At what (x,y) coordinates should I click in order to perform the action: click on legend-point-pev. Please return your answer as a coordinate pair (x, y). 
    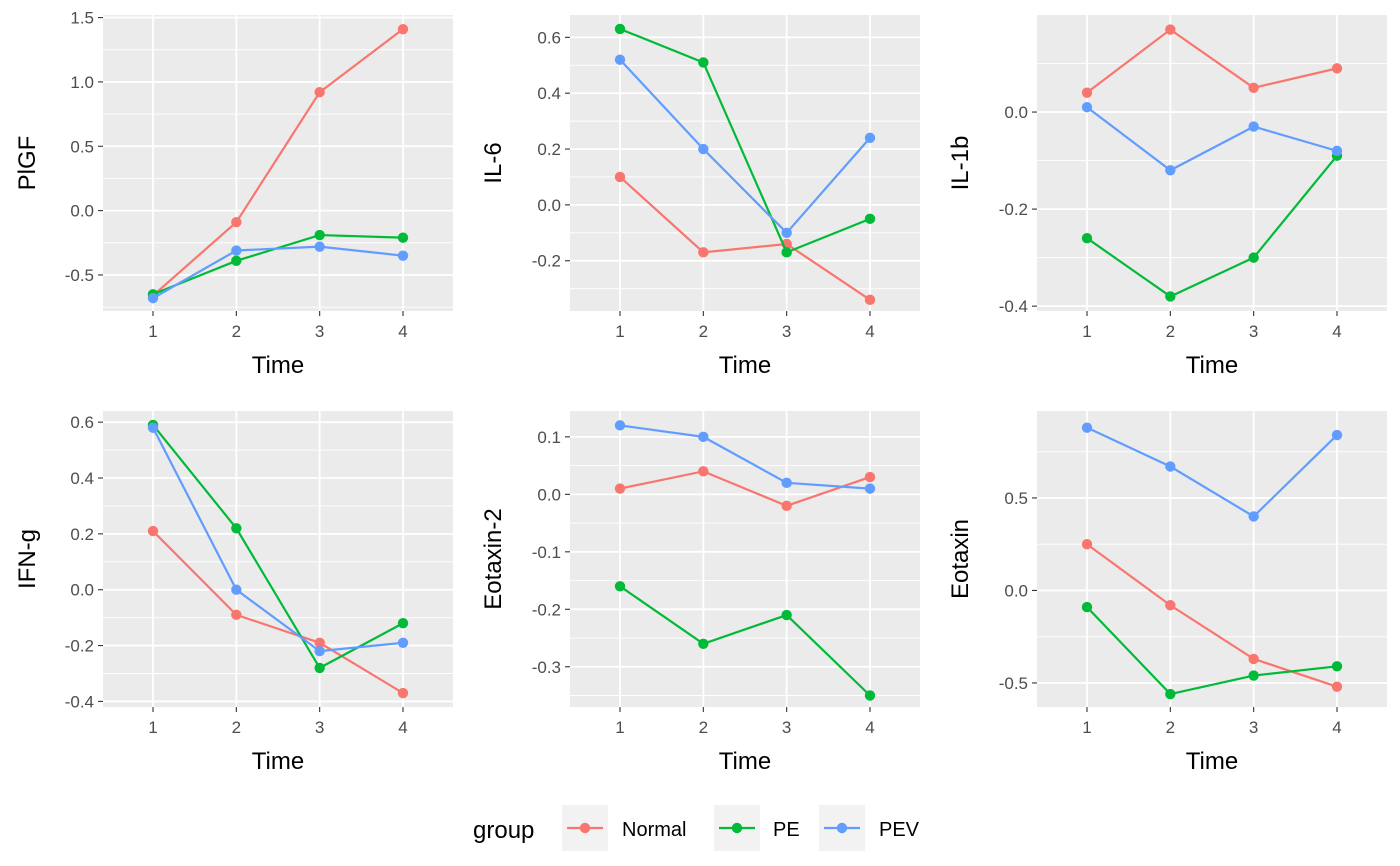
    Looking at the image, I should click on (842, 828).